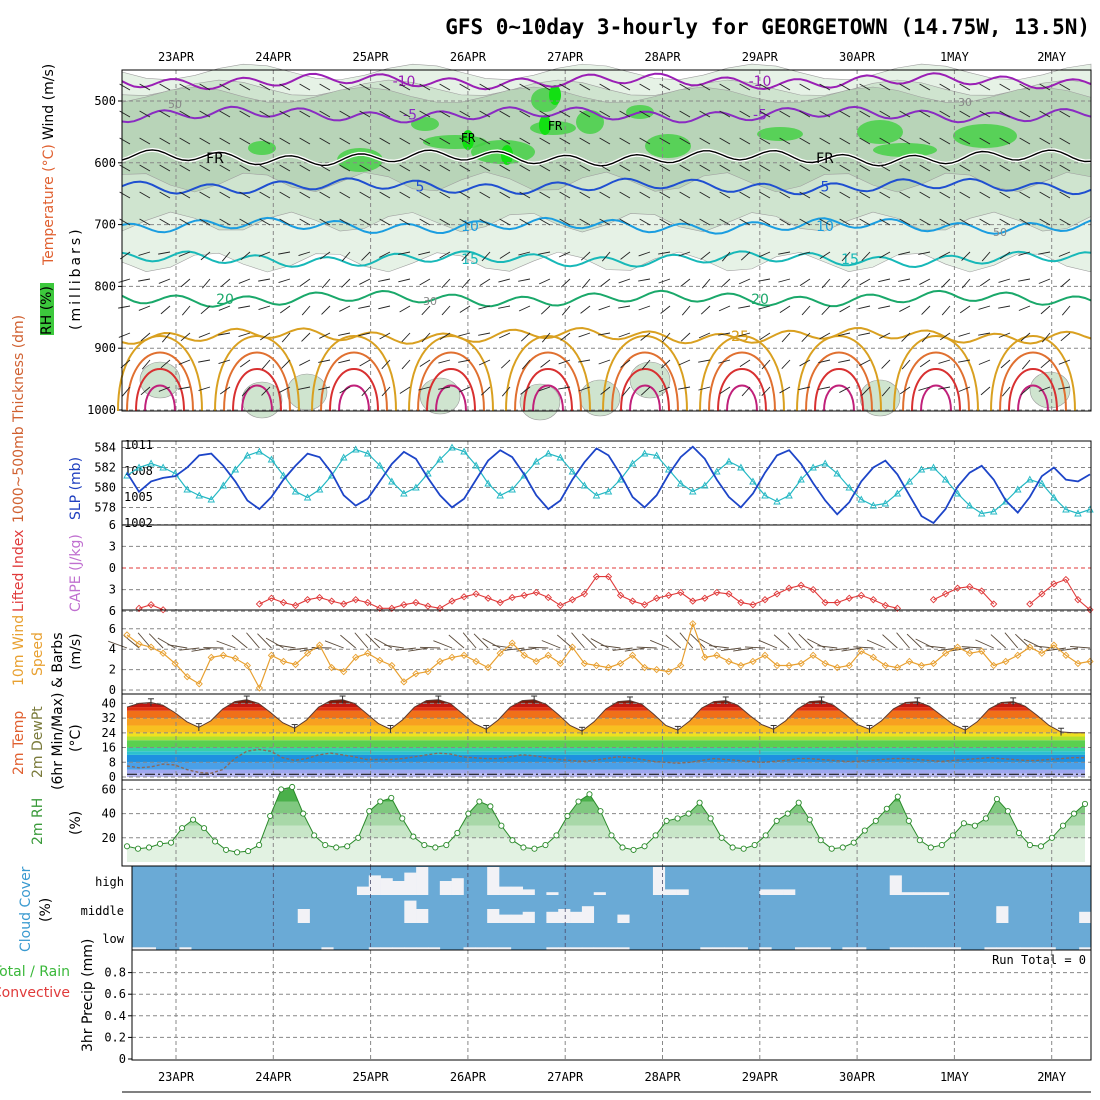 This screenshot has width=1100, height=1100. I want to click on temp-band, so click(606, 758).